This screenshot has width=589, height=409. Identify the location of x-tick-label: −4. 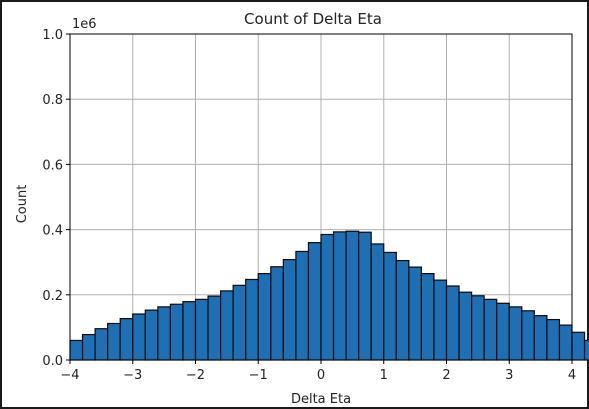
(69, 375).